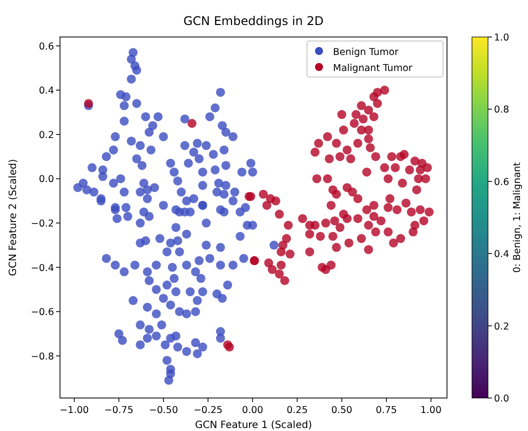  What do you see at coordinates (386, 410) in the screenshot?
I see `x-tick-label: 0.75` at bounding box center [386, 410].